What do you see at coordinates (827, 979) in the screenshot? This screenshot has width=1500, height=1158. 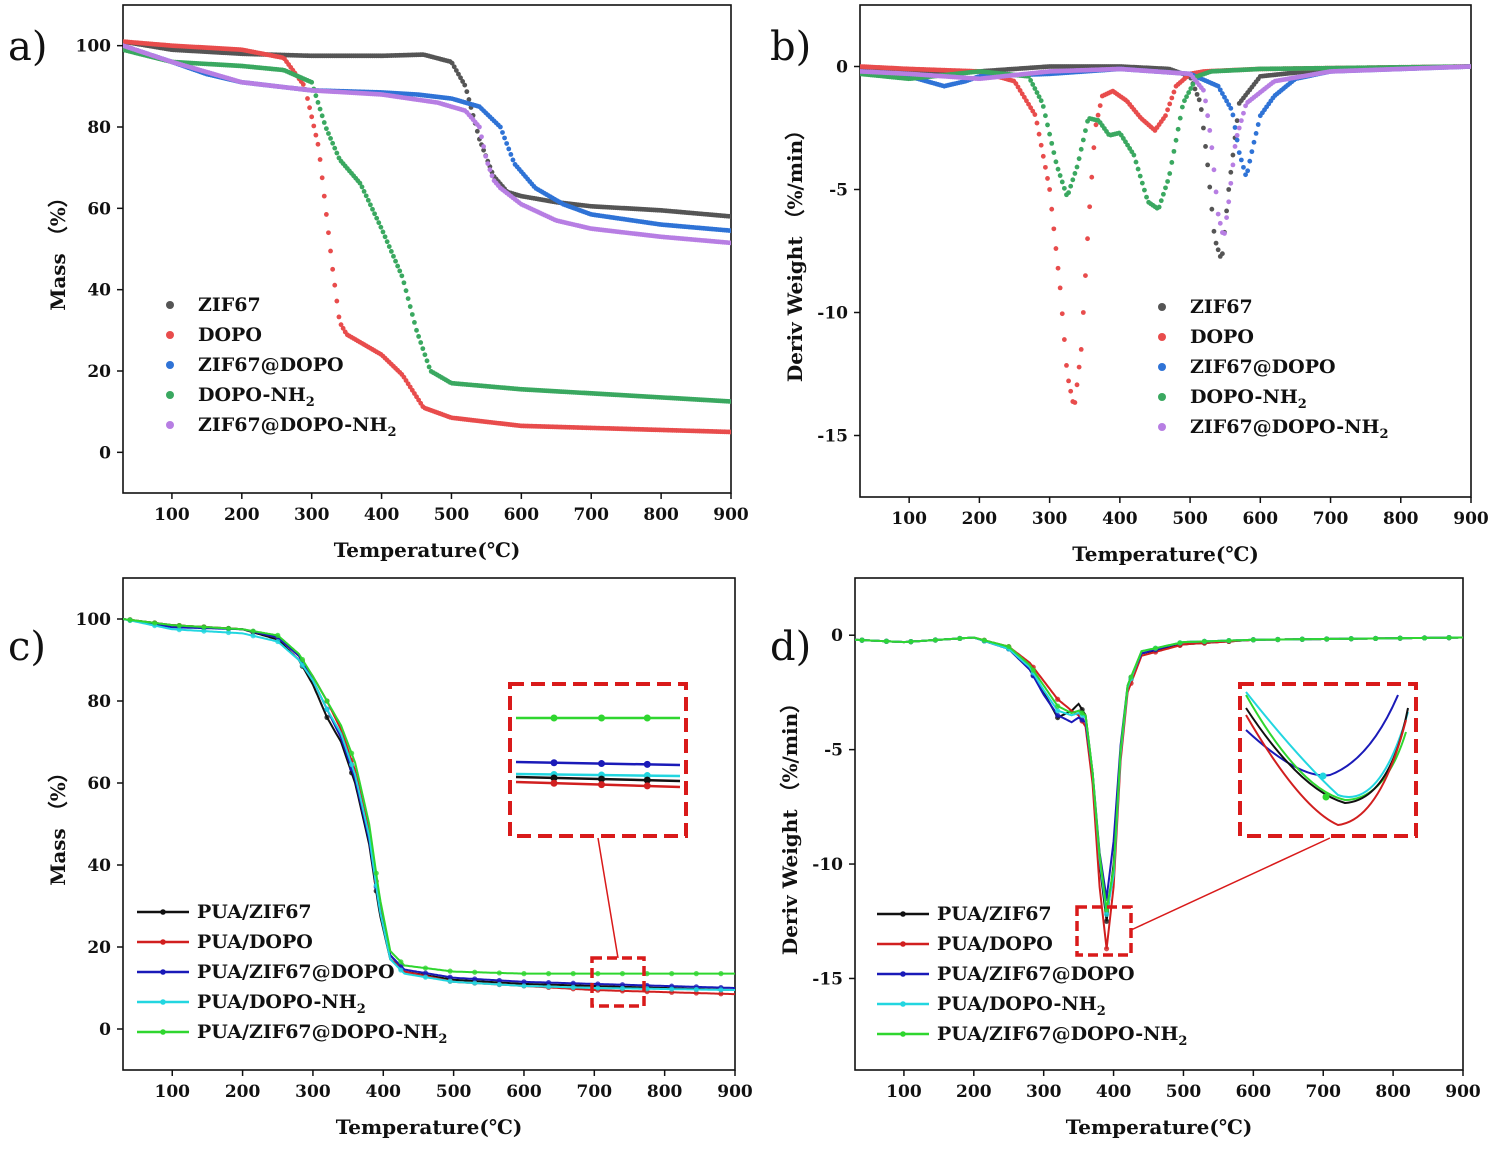 I see `y-tick-label: -15` at bounding box center [827, 979].